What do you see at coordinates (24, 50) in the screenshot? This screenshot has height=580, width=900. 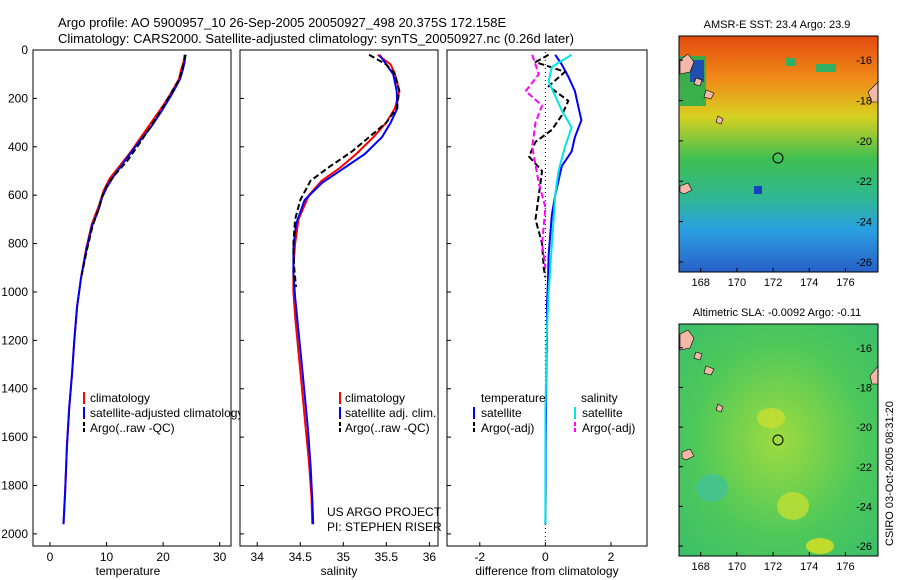 I see `y-tick-label: 0` at bounding box center [24, 50].